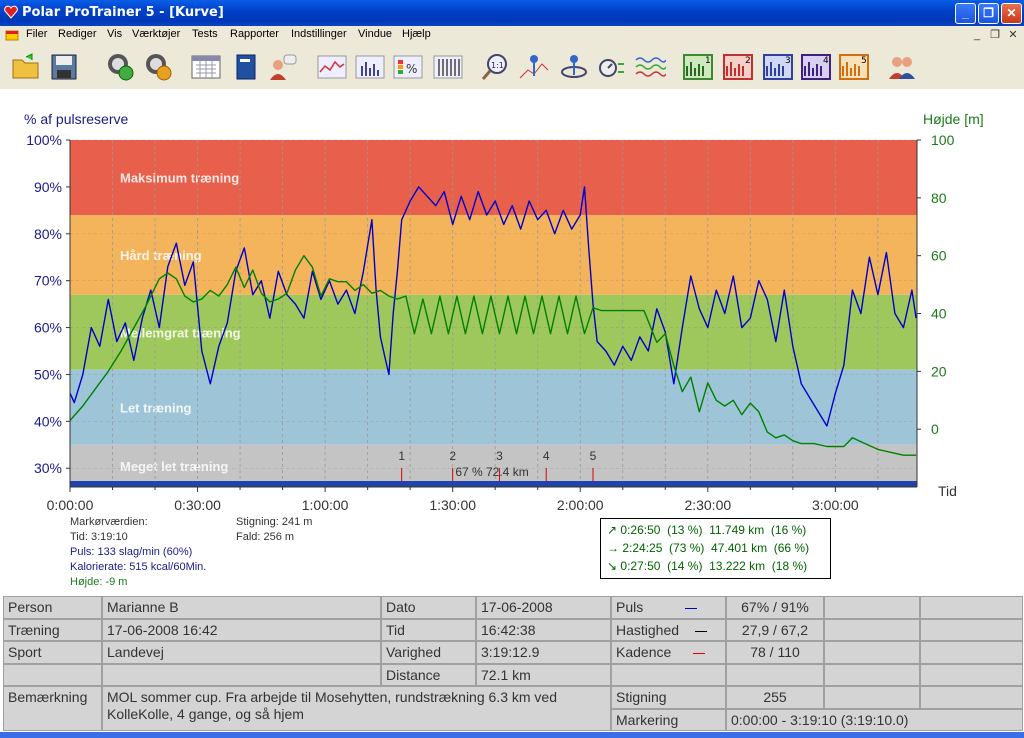  I want to click on left-axis-label: % af pulsreserve, so click(76, 119).